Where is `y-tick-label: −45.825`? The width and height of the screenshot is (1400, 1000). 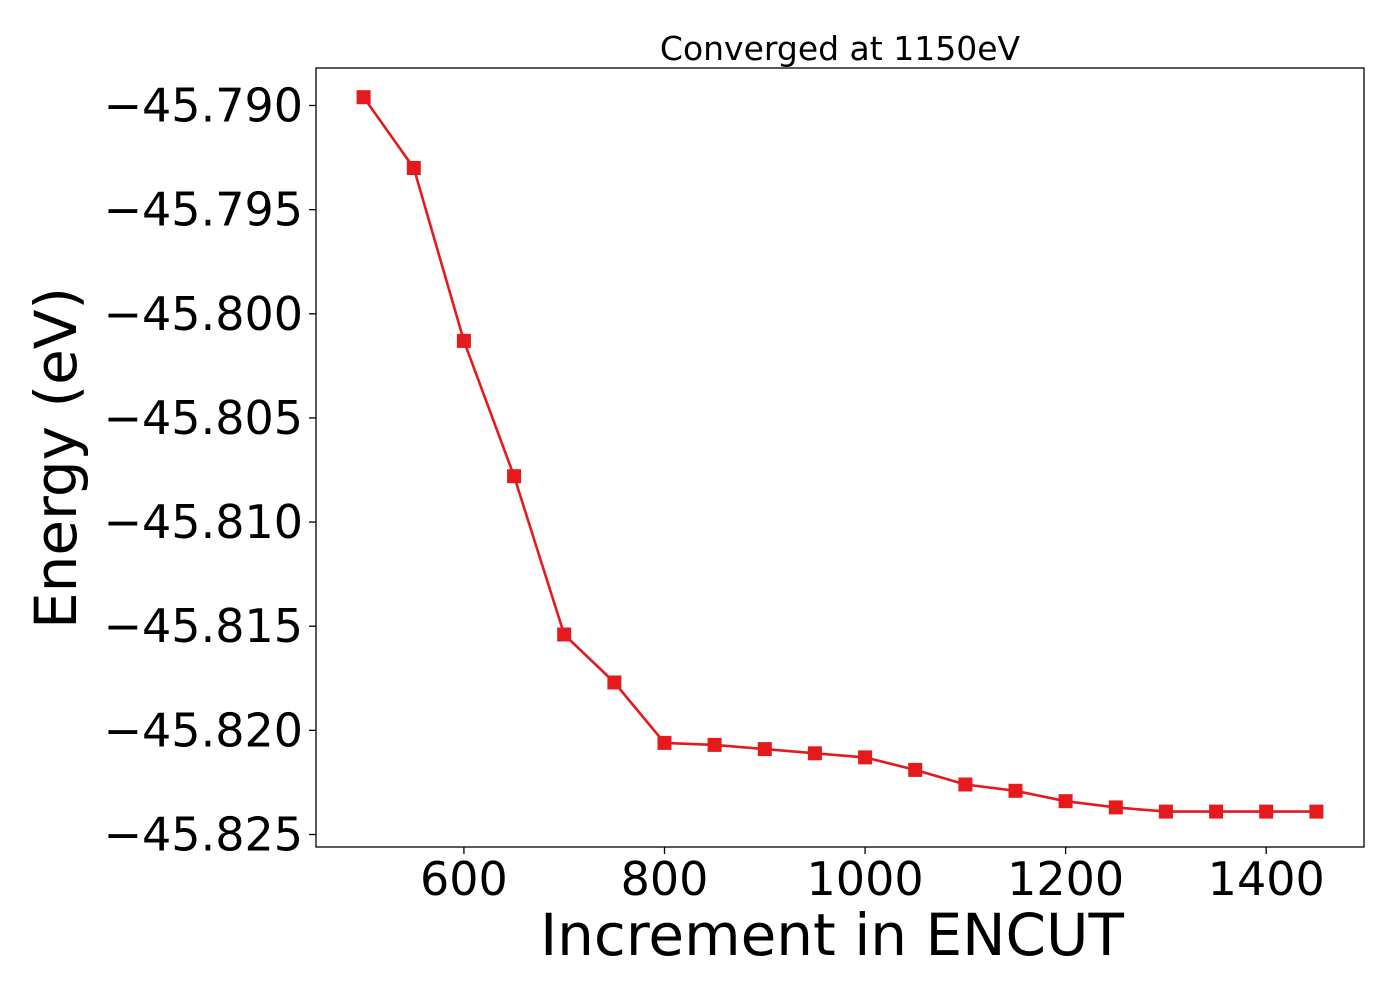
y-tick-label: −45.825 is located at coordinates (204, 835).